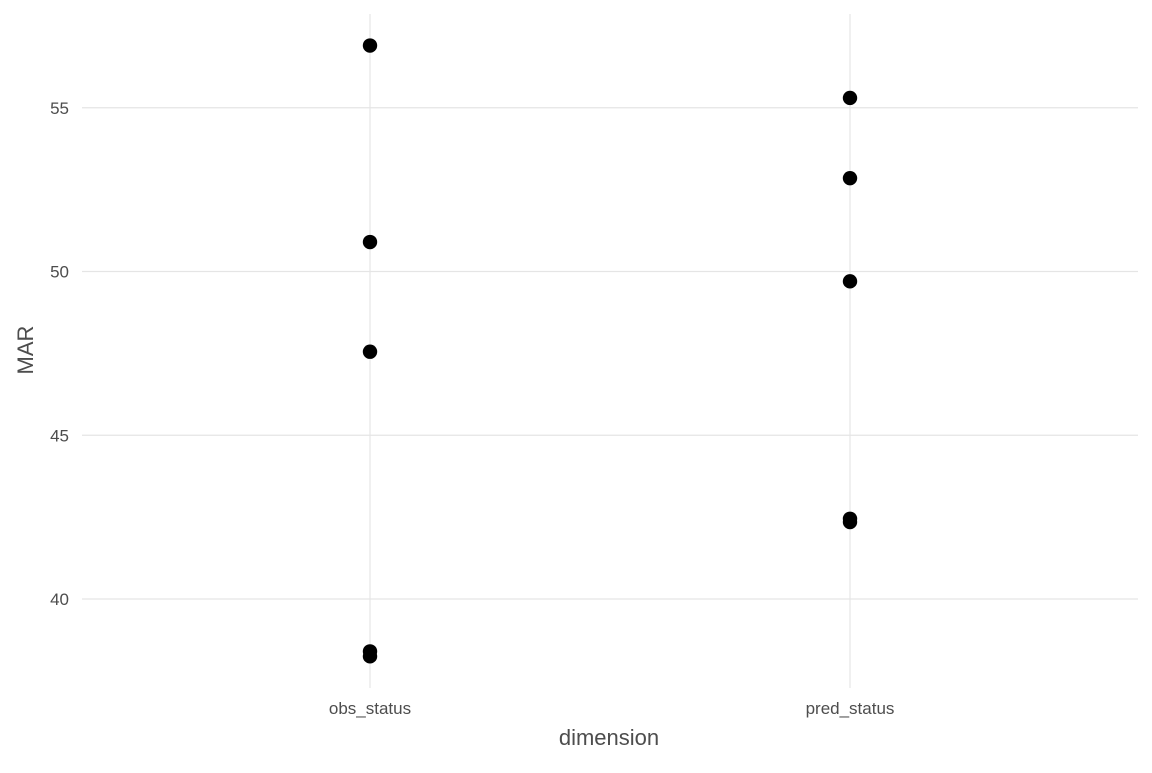 The width and height of the screenshot is (1152, 773). Describe the element at coordinates (609, 737) in the screenshot. I see `x-axis-title: dimension` at that location.